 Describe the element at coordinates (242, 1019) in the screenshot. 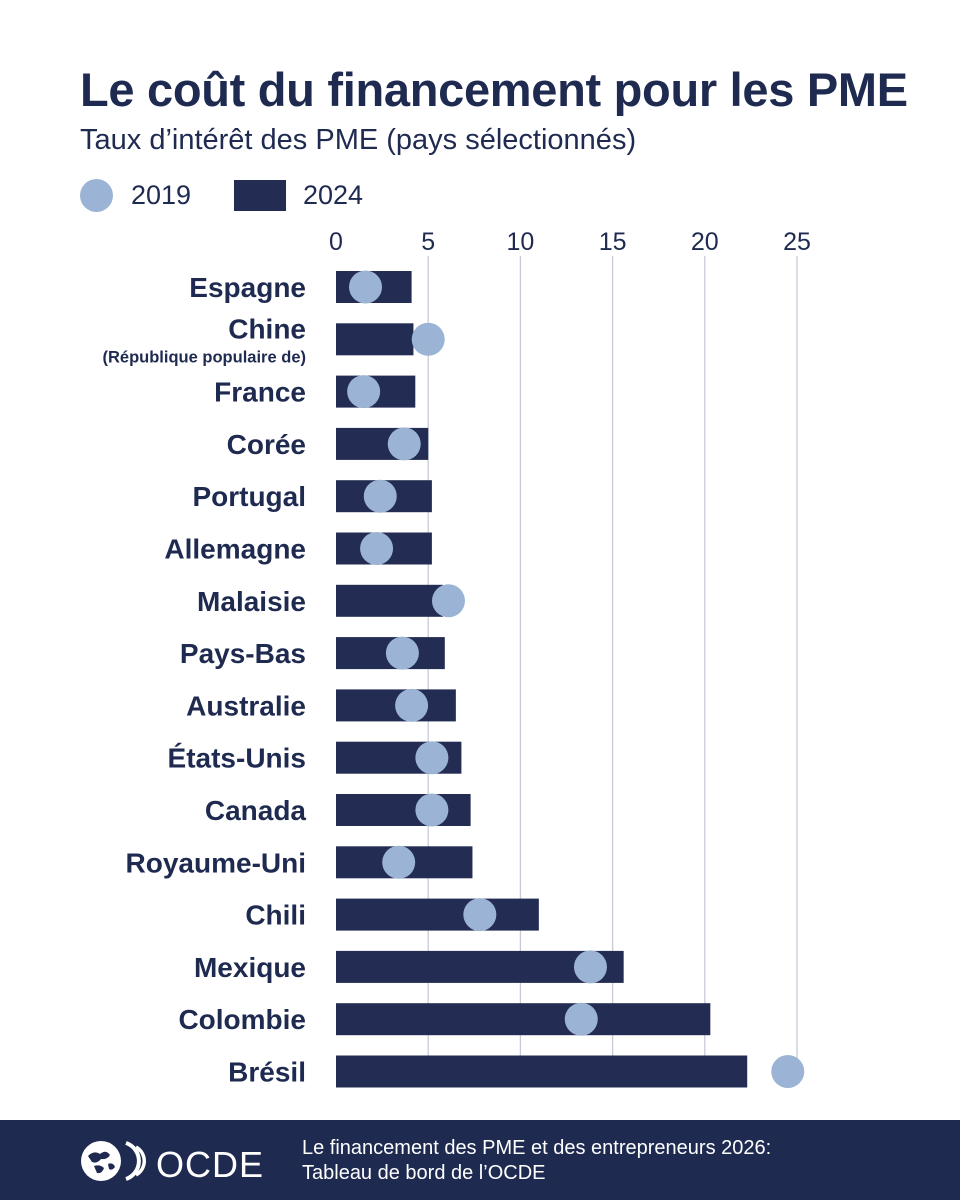

I see `category-label: Colombie` at that location.